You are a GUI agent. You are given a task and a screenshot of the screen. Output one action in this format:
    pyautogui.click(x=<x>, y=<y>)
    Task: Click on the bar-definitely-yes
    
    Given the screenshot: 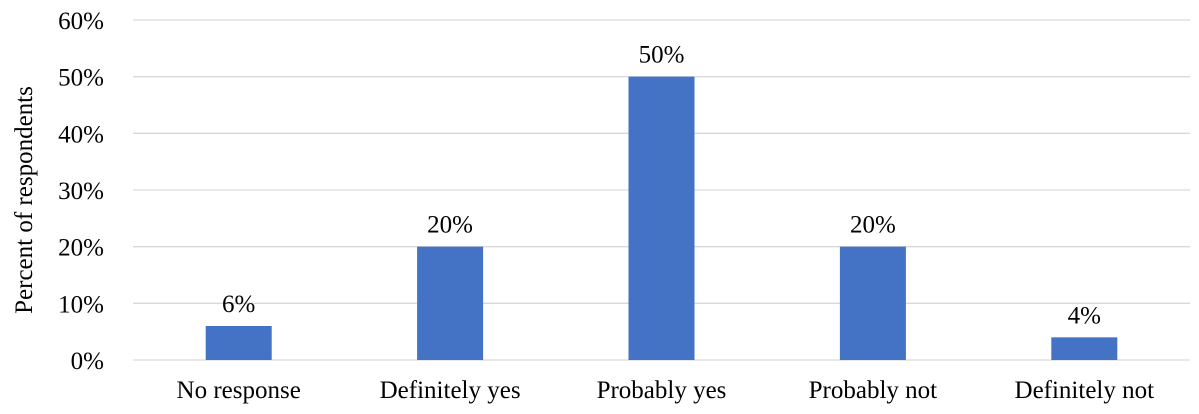 What is the action you would take?
    pyautogui.click(x=450, y=303)
    